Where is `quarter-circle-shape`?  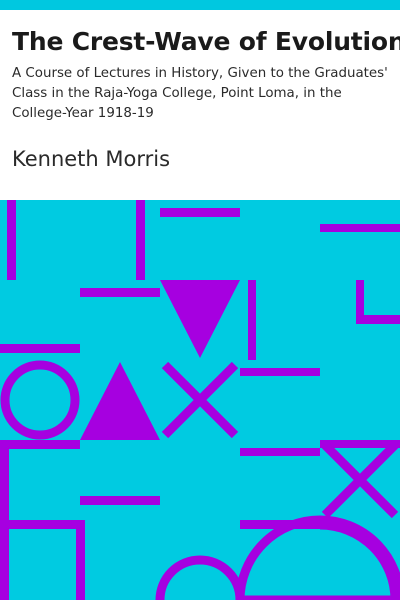 quarter-circle-shape is located at coordinates (359, 560).